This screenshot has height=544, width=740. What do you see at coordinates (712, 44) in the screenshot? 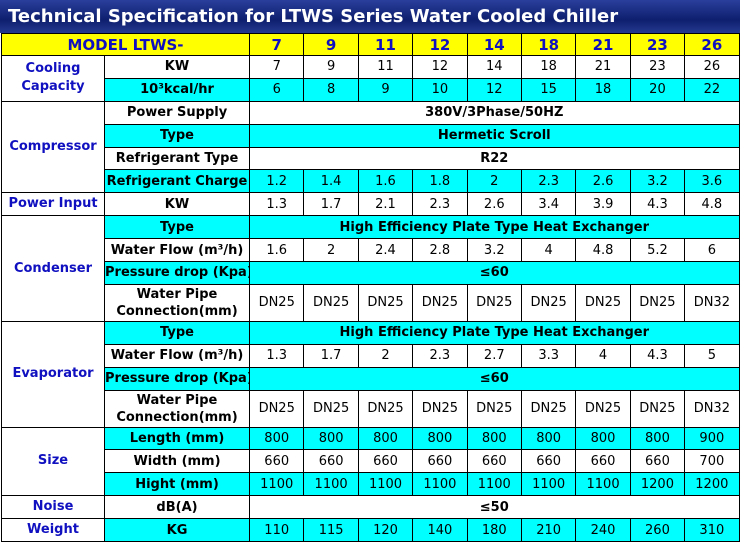
I see `model-cell: 26` at bounding box center [712, 44].